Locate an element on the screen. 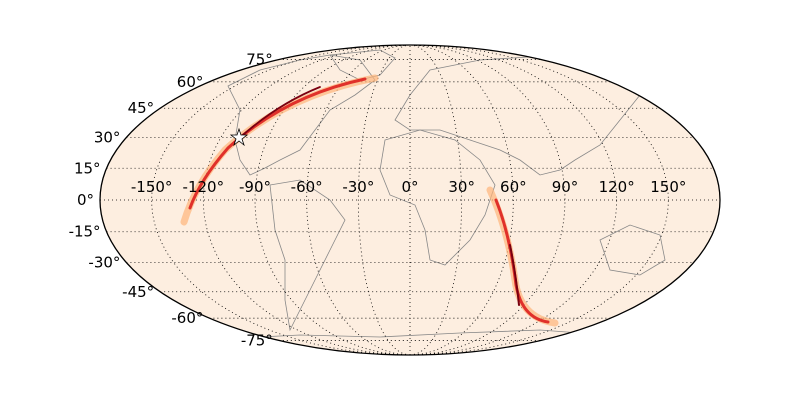 This screenshot has width=800, height=404. probability-arc-north-core is located at coordinates (277, 114).